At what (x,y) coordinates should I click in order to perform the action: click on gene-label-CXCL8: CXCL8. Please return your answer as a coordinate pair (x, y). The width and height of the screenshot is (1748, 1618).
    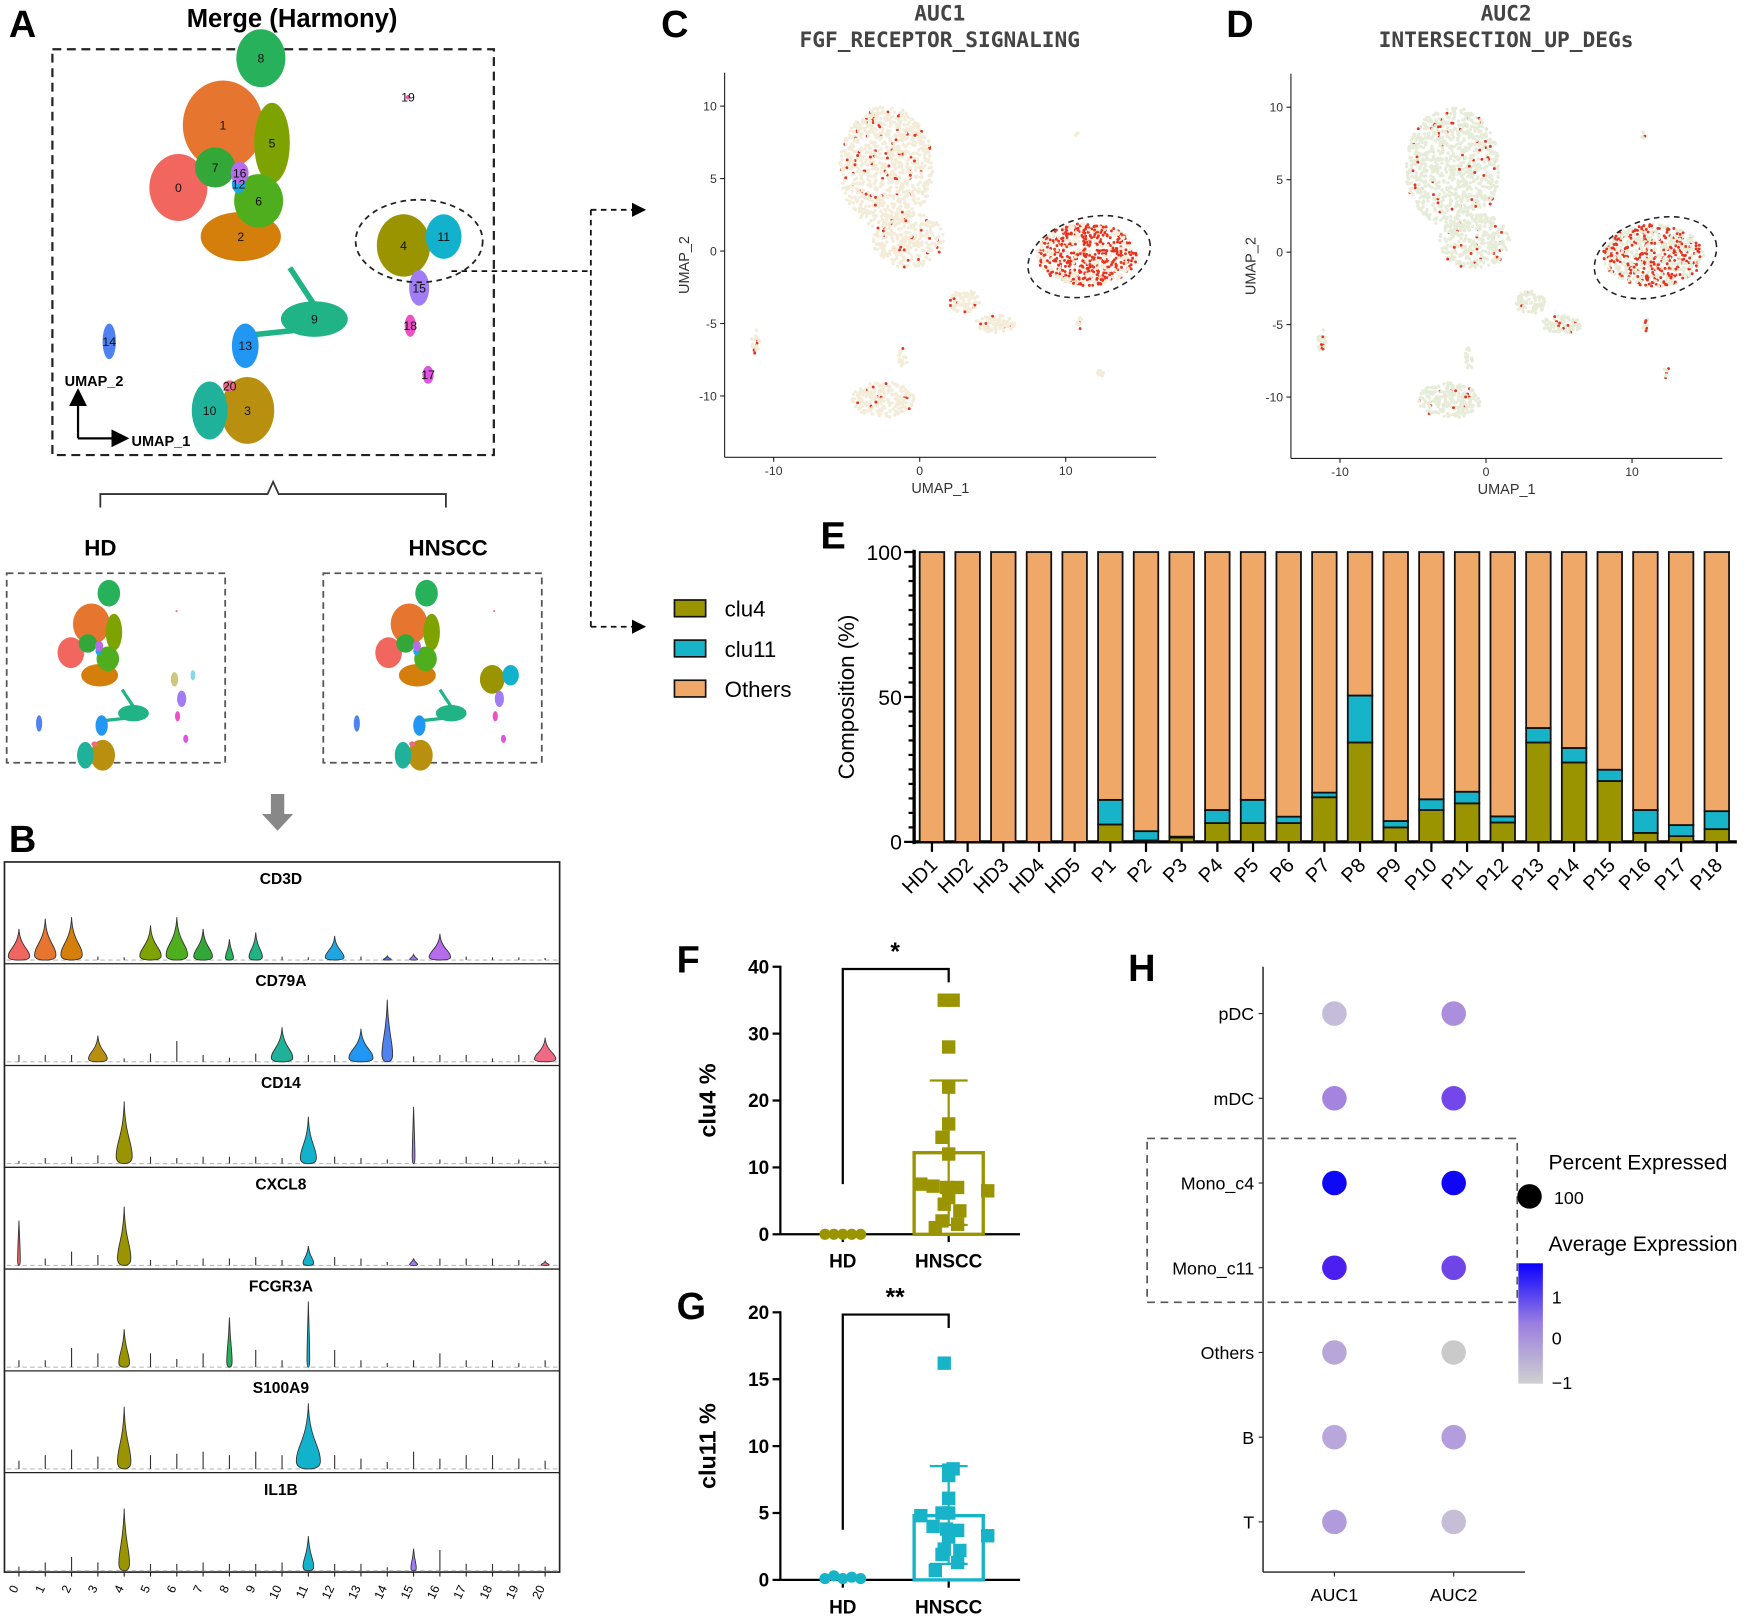
    Looking at the image, I should click on (280, 1185).